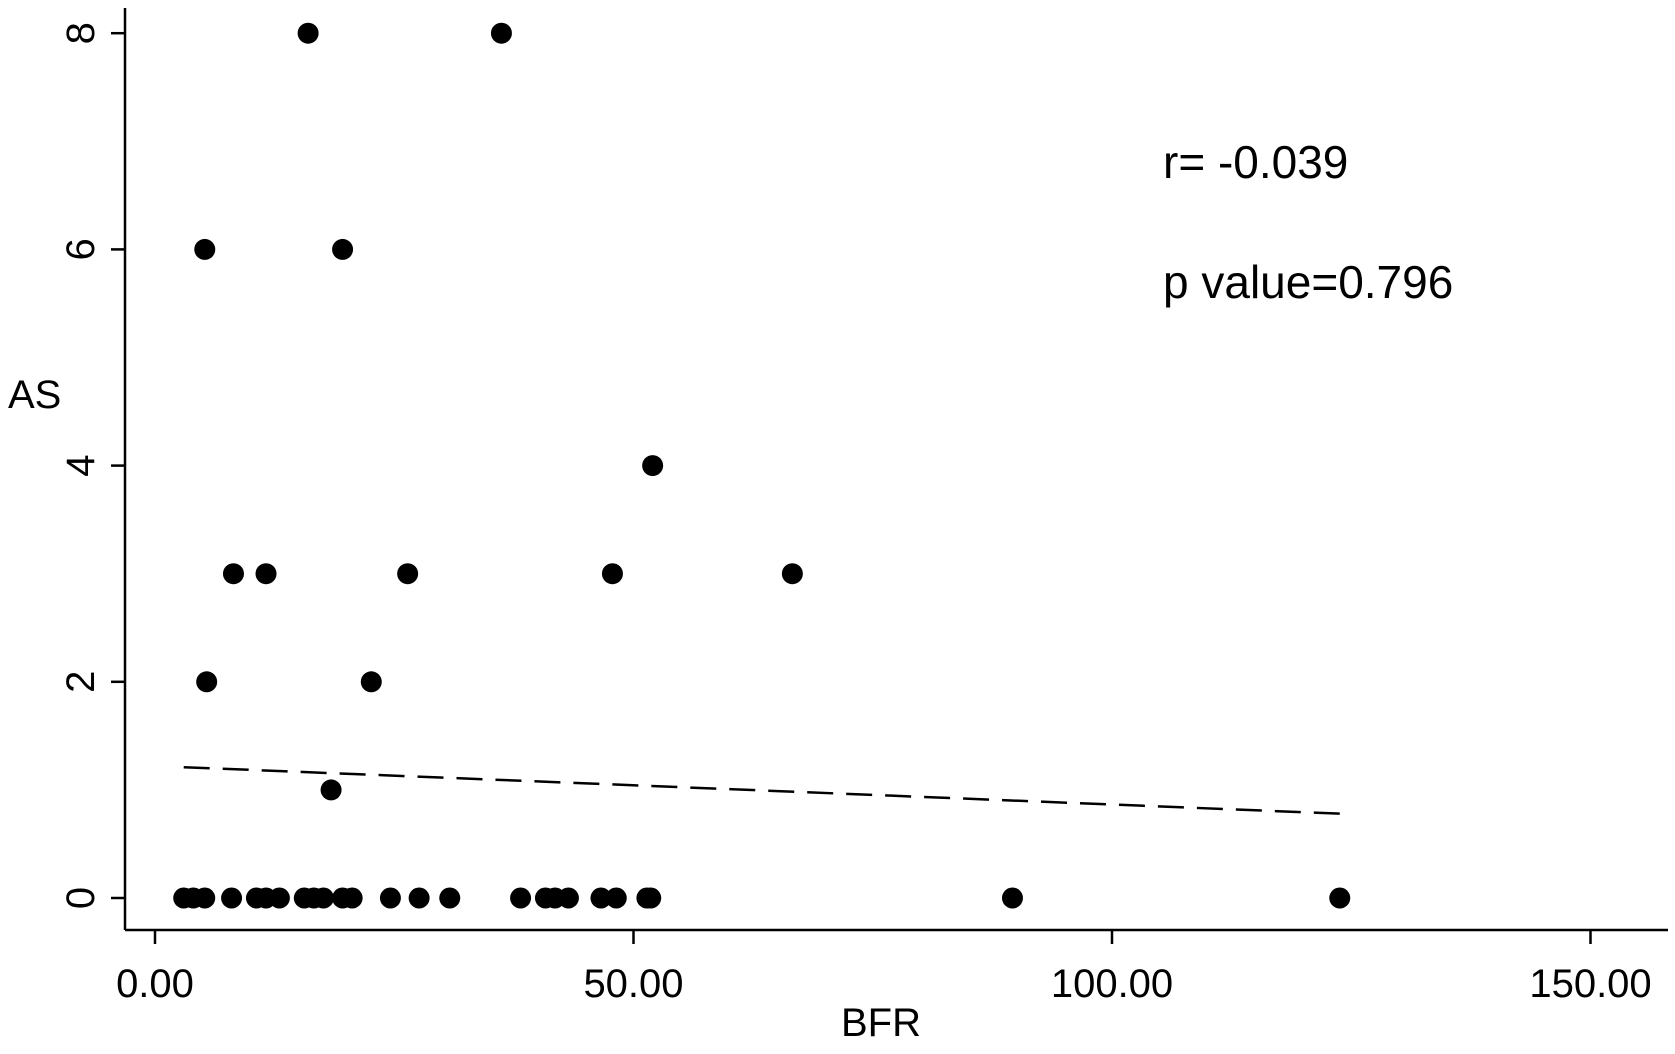 This screenshot has height=1054, width=1675. What do you see at coordinates (81, 33) in the screenshot?
I see `y-tick-label: 8` at bounding box center [81, 33].